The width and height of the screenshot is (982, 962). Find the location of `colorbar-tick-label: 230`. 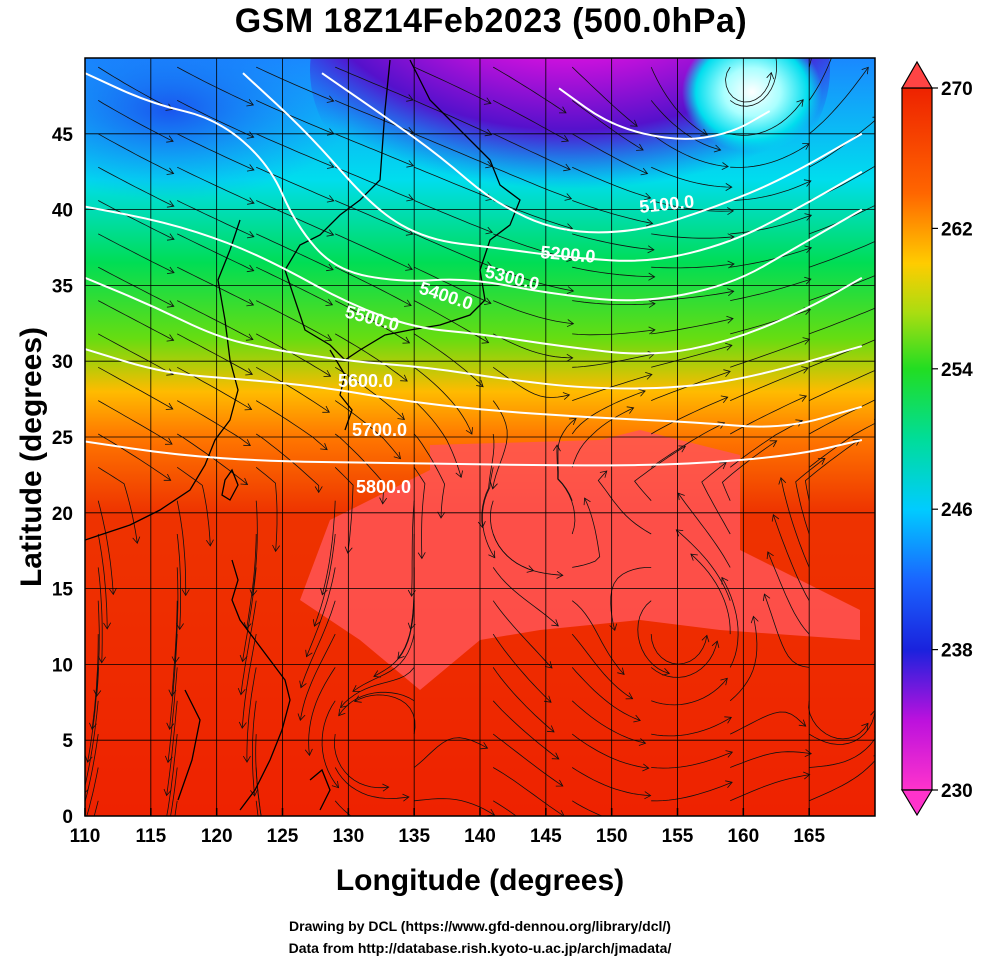

colorbar-tick-label: 230 is located at coordinates (957, 791).